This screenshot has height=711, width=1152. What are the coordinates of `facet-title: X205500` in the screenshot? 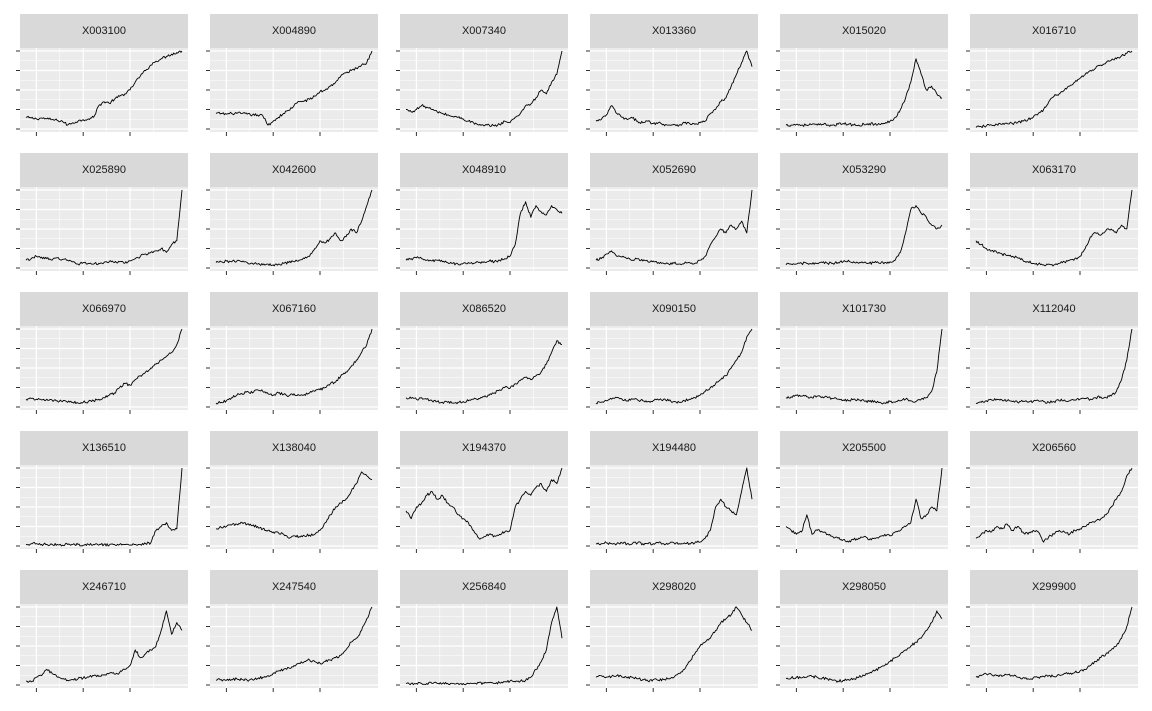 It's located at (864, 448).